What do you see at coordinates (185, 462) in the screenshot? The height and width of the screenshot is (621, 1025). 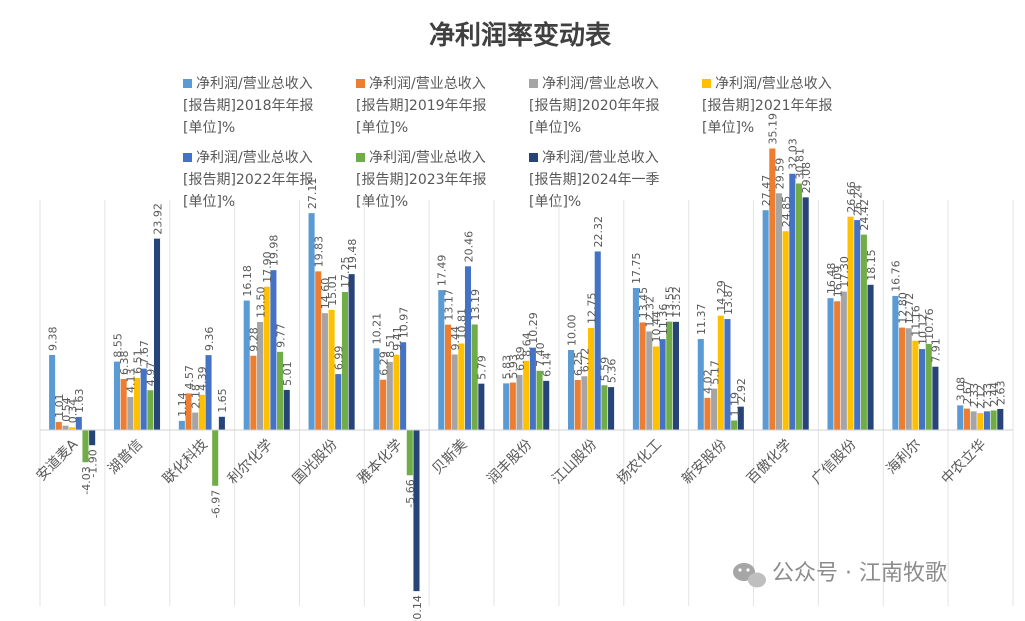 I see `category-label: 联化科技` at bounding box center [185, 462].